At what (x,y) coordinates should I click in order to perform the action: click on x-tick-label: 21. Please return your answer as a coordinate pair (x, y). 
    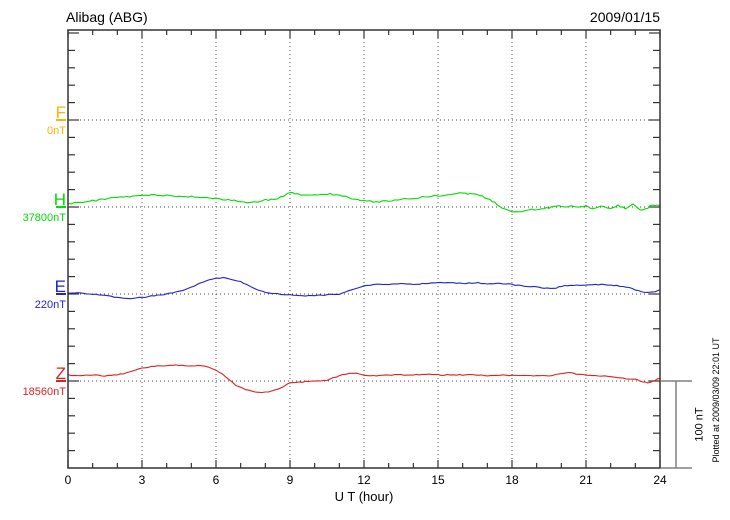
    Looking at the image, I should click on (586, 480).